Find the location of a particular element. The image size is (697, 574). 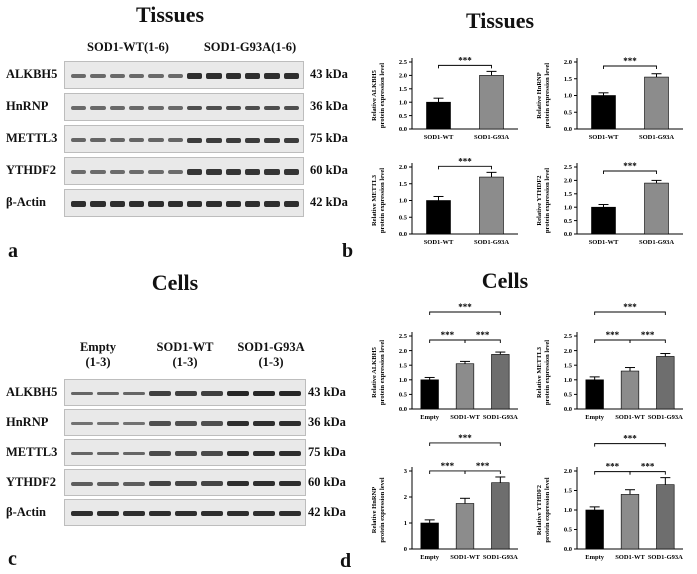

y-tick-label: 0.5 is located at coordinates (568, 221).